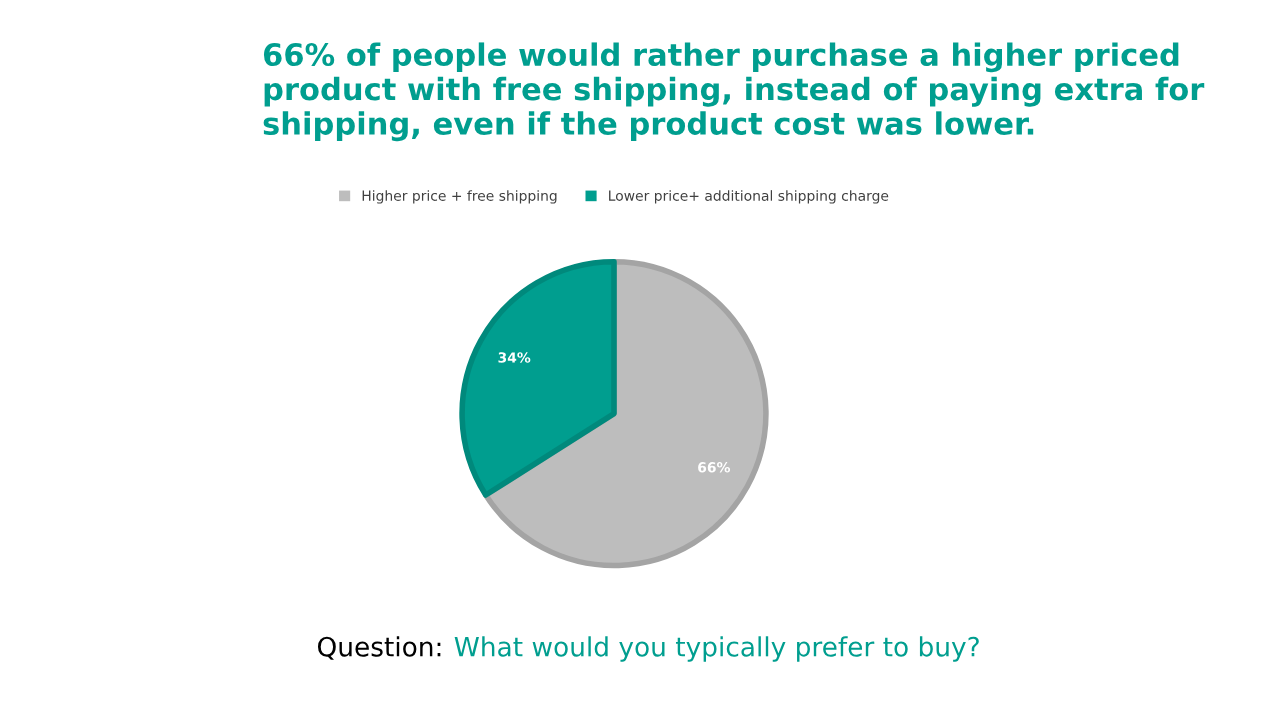 This screenshot has width=1266, height=707. I want to click on data-label: 66%, so click(714, 467).